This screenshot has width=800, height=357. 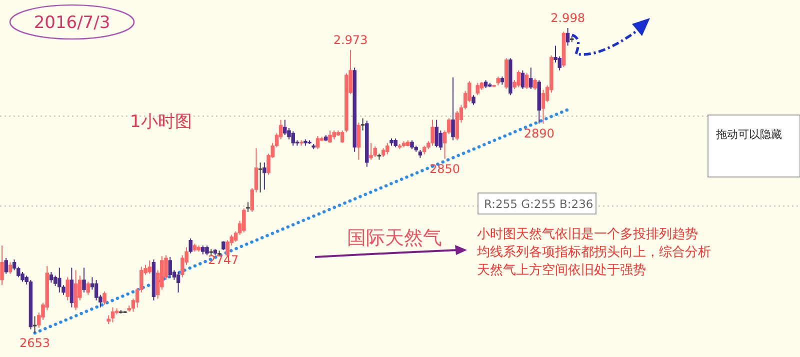 I want to click on annotation: 2.973, so click(x=350, y=39).